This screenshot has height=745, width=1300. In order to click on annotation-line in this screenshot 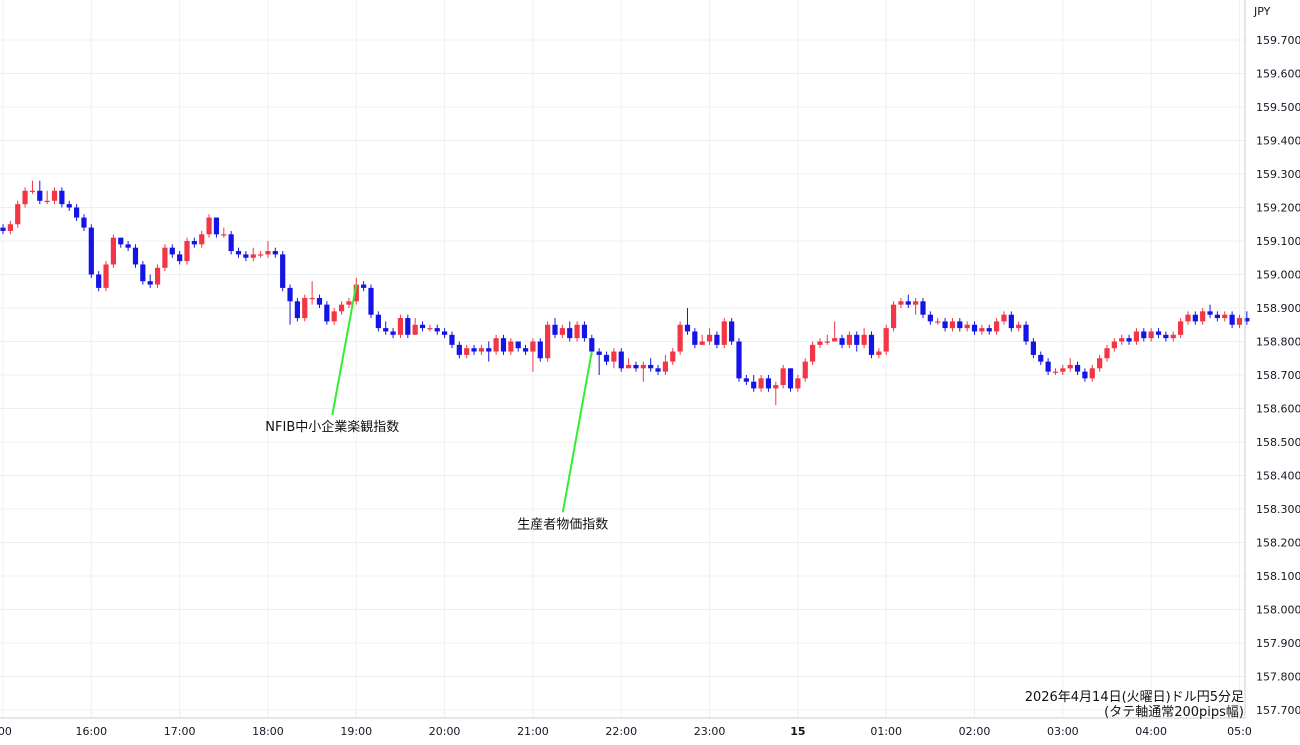, I will do `click(344, 350)`.